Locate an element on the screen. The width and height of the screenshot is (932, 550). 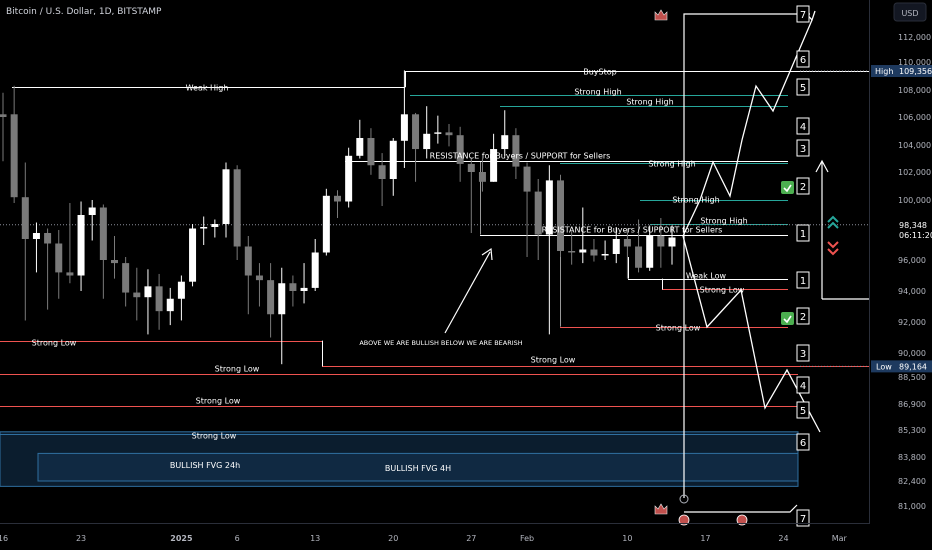
price-tick-label: 88,500 is located at coordinates (912, 377).